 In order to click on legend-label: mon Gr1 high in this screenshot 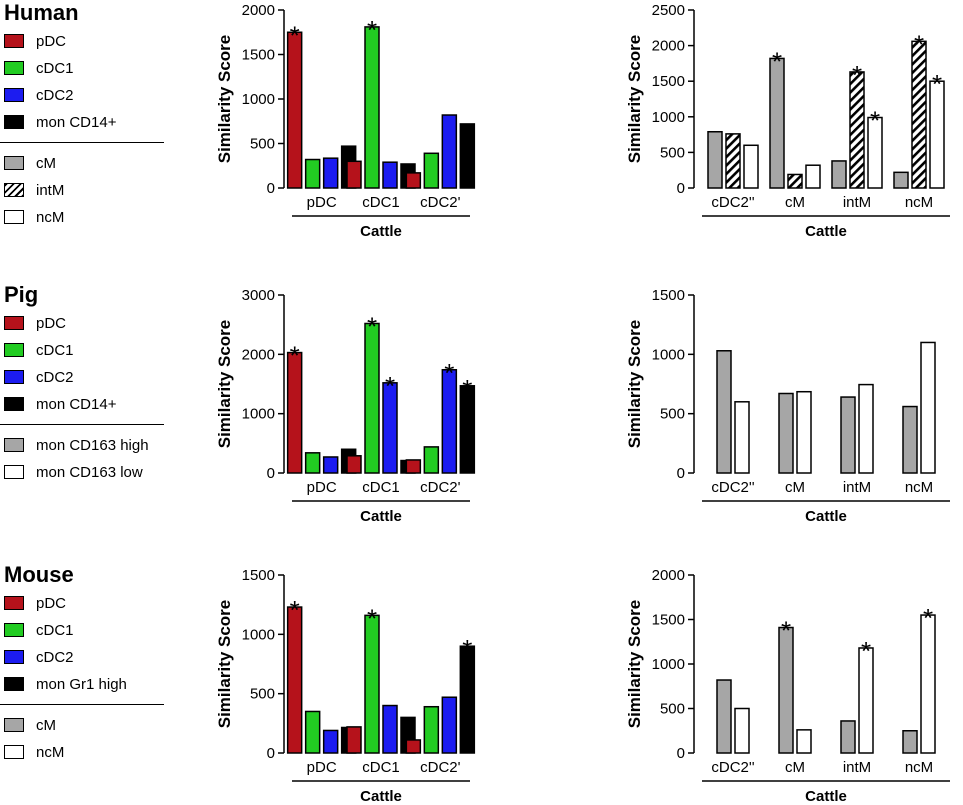, I will do `click(81, 684)`.